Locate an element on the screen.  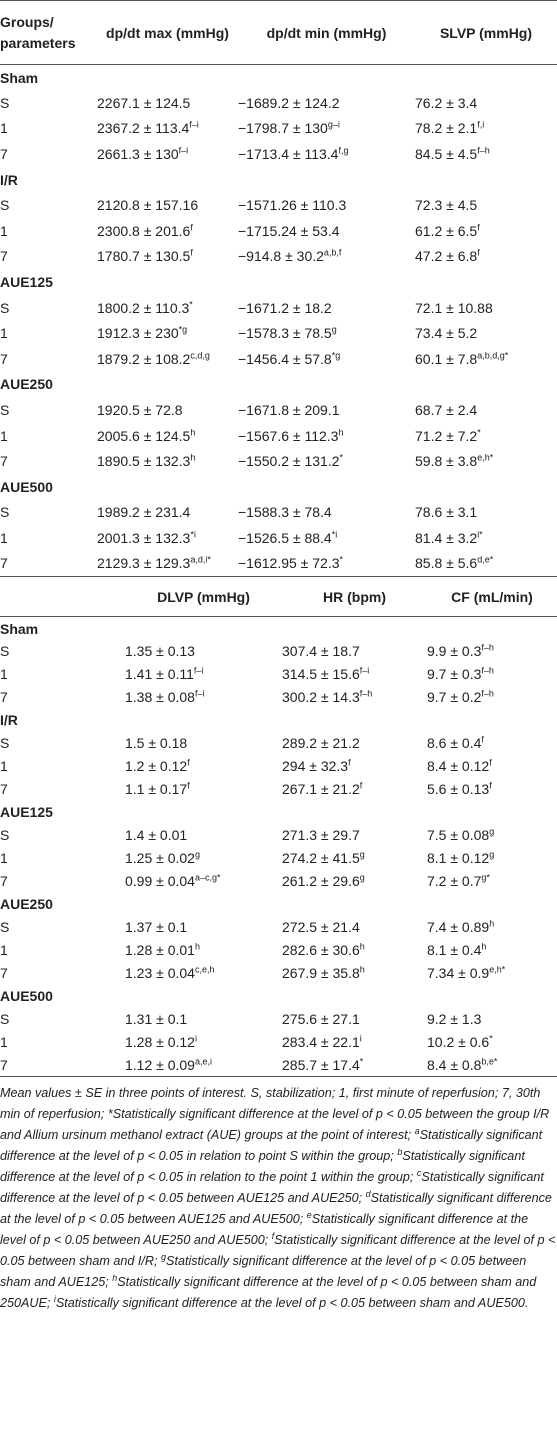
value: −1715.24 ± 53.4 is located at coordinates (289, 230).